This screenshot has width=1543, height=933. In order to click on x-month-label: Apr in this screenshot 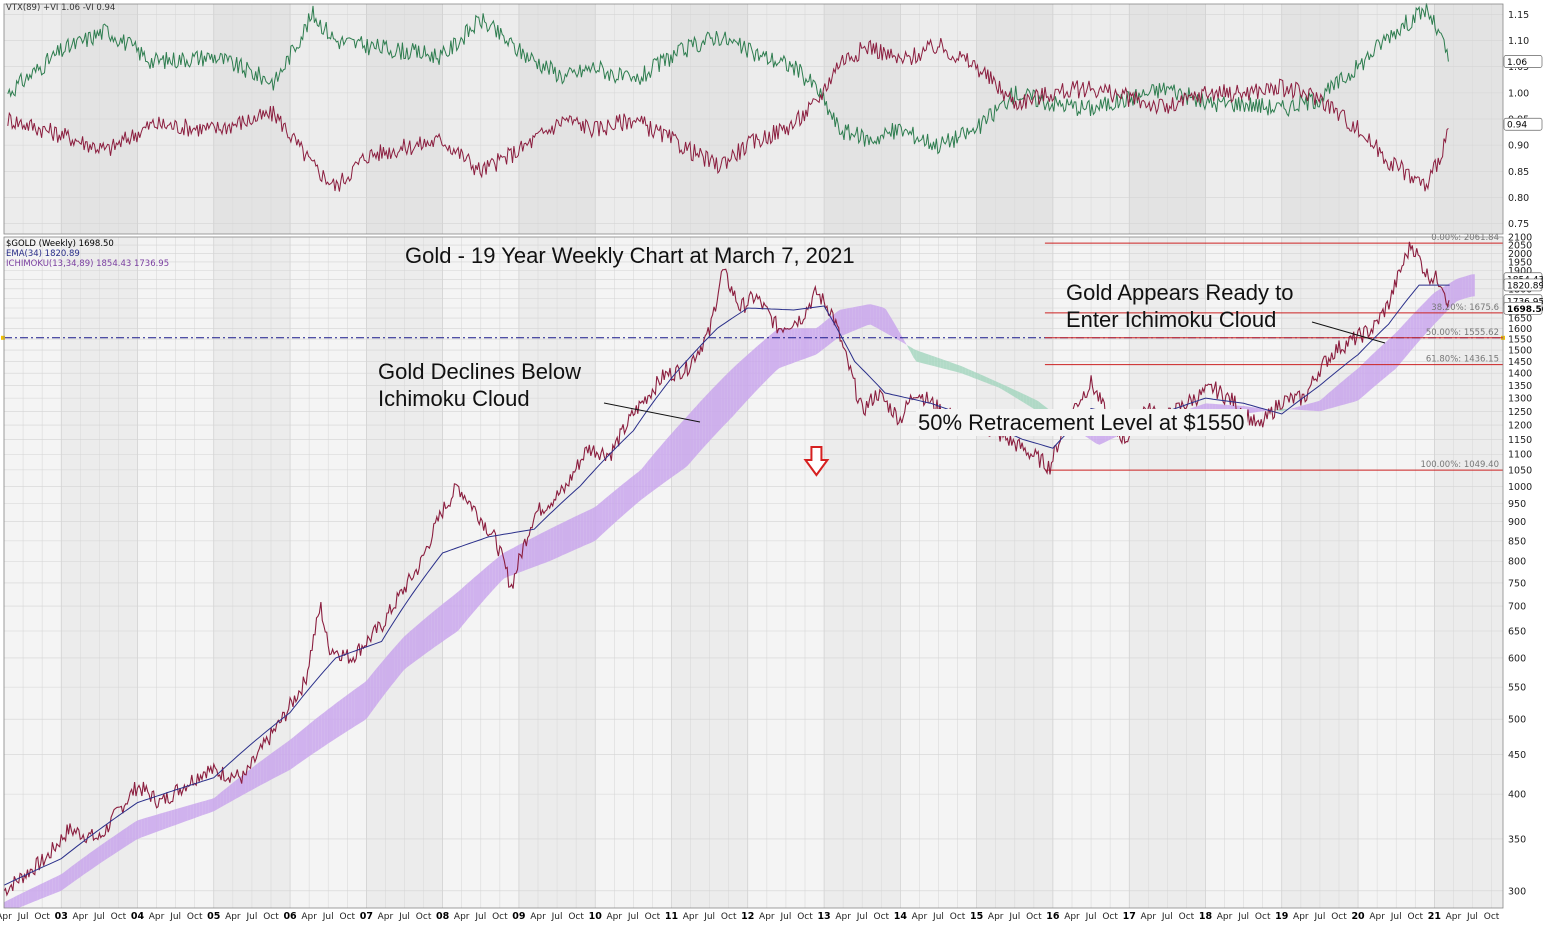, I will do `click(233, 917)`.